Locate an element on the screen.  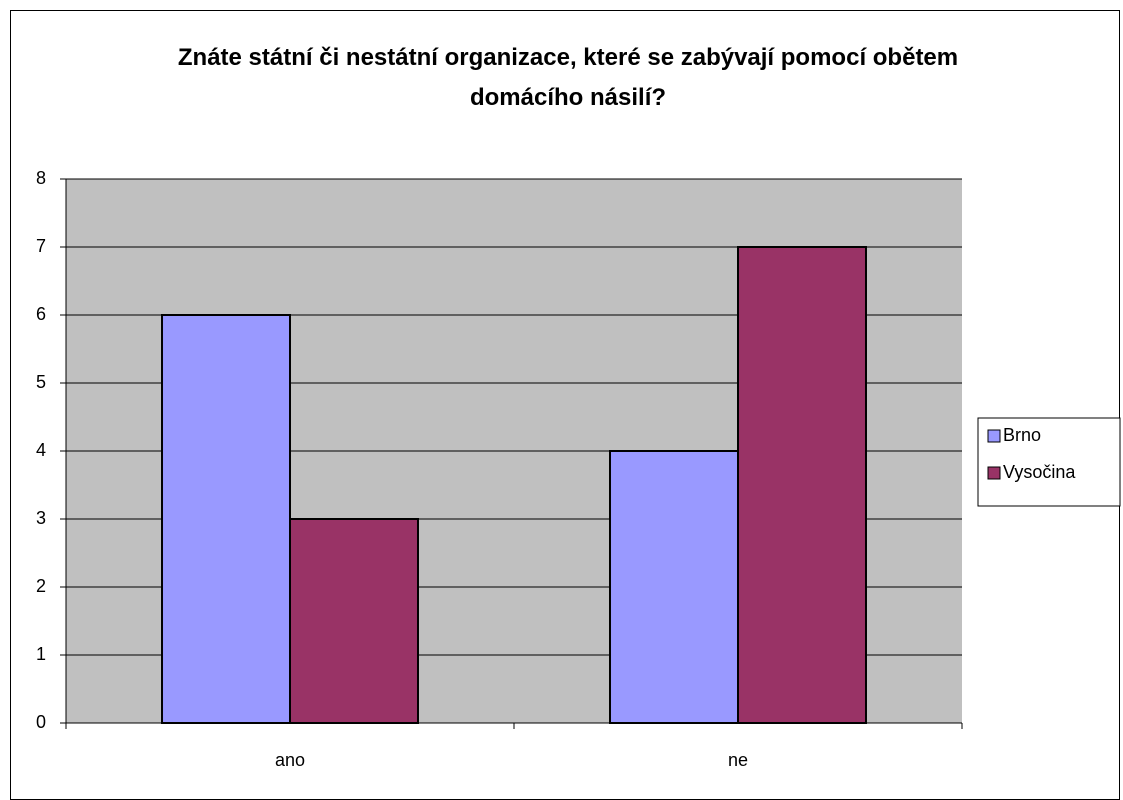
y-tick-label: 4 is located at coordinates (41, 450).